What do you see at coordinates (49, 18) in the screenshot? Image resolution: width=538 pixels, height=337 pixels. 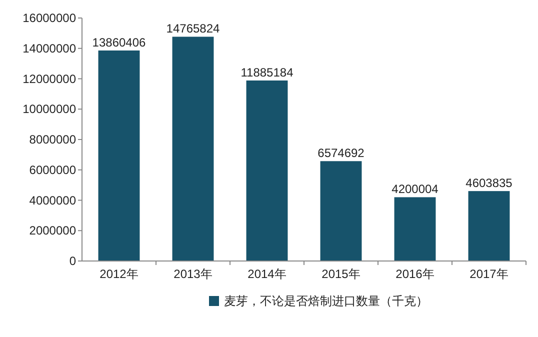 I see `y-tick-label: 16000000` at bounding box center [49, 18].